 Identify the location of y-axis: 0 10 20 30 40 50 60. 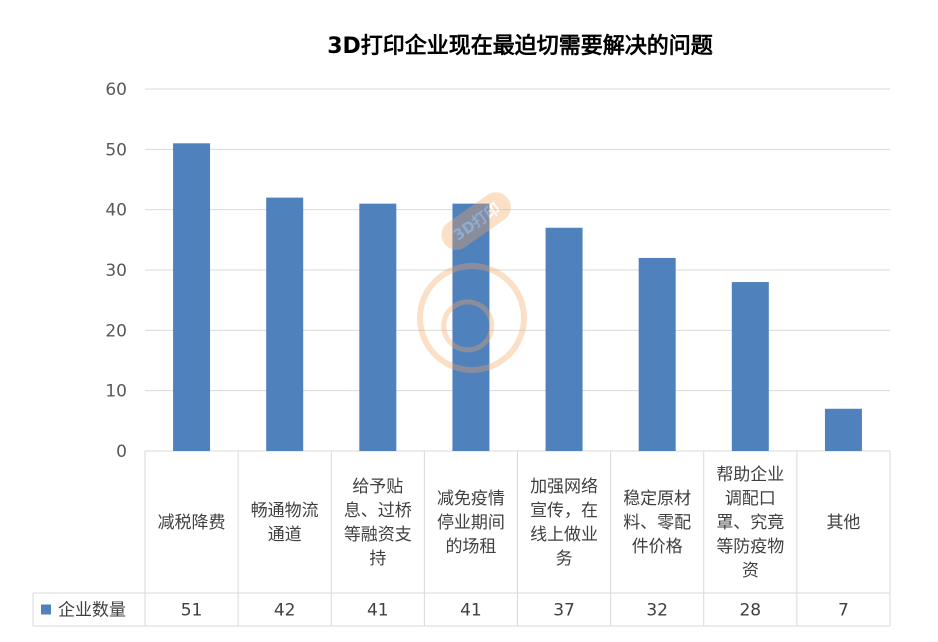
(116, 271).